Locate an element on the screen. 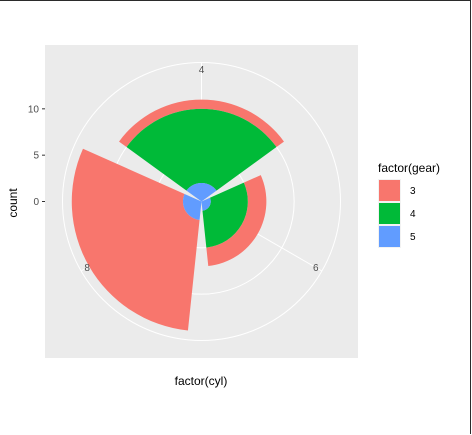 The height and width of the screenshot is (435, 472). category-label: 8 is located at coordinates (87, 268).